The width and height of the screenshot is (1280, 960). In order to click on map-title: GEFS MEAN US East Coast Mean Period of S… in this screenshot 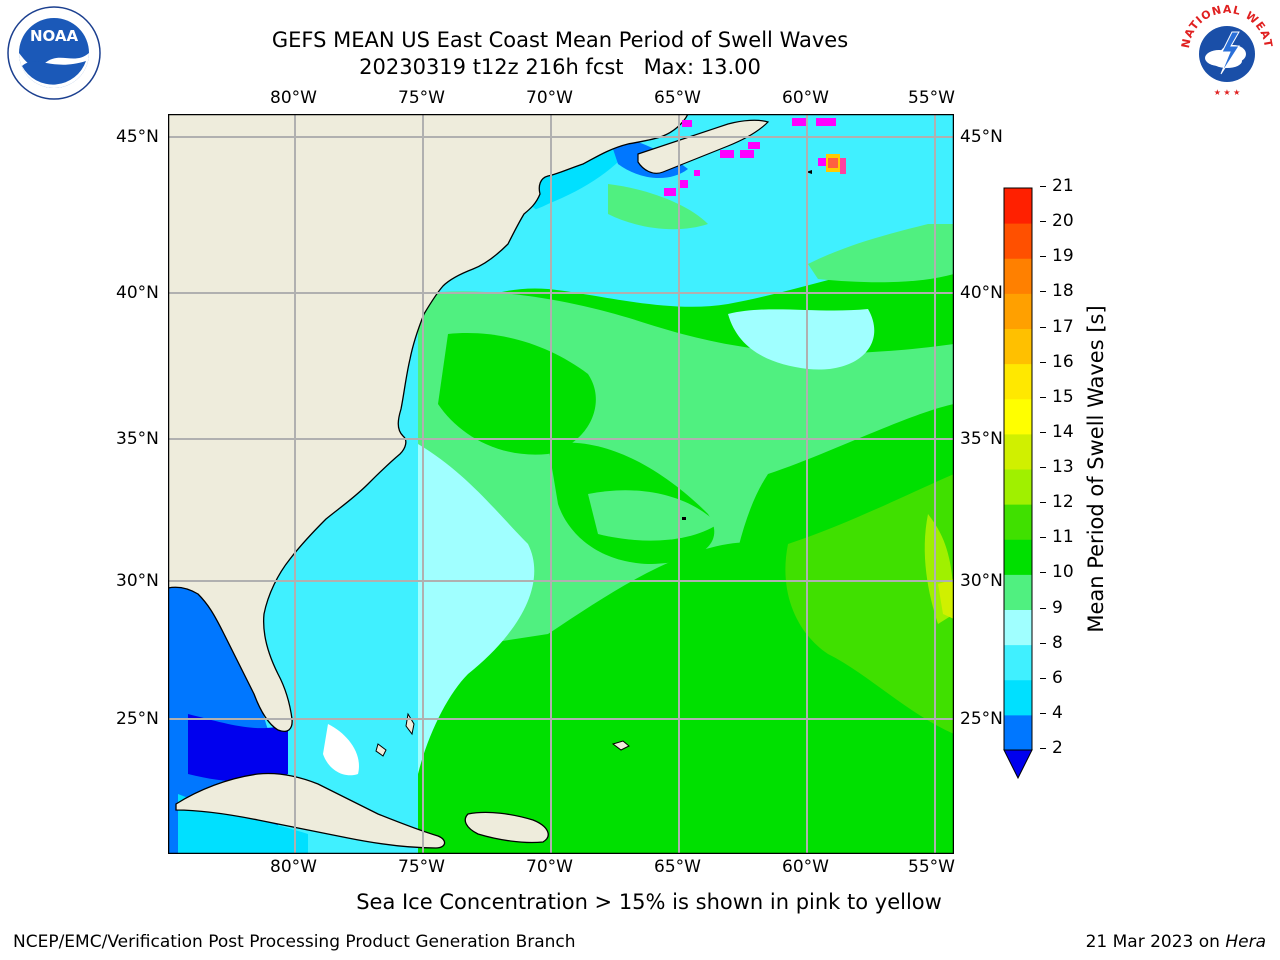, I will do `click(560, 40)`.